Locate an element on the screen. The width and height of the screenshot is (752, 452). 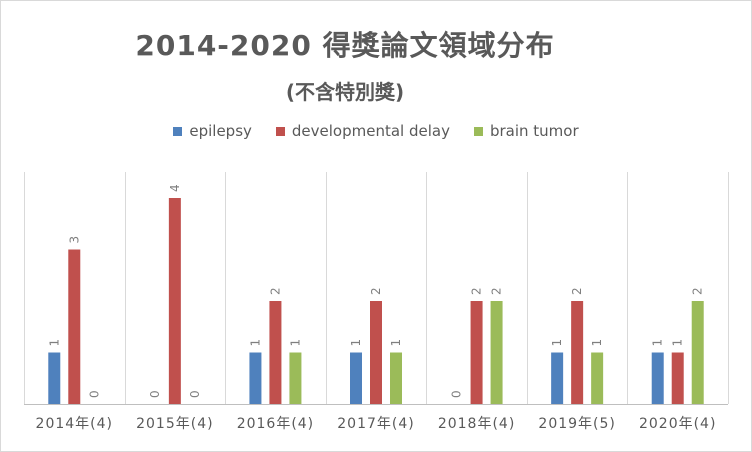
x-tick-label: 2015年(4) is located at coordinates (174, 424).